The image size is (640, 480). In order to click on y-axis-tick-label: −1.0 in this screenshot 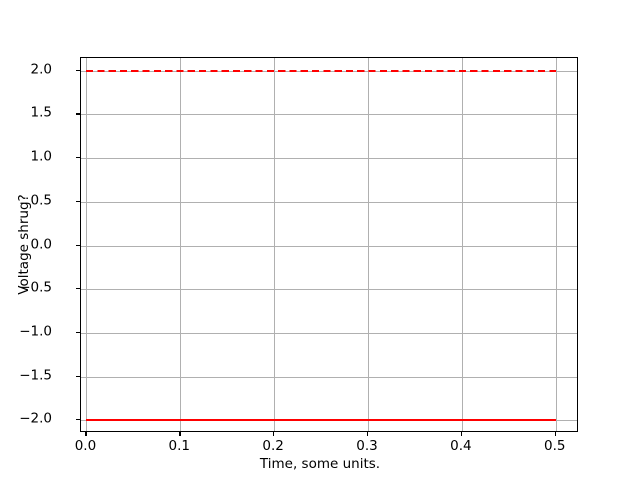, I will do `click(35, 331)`.